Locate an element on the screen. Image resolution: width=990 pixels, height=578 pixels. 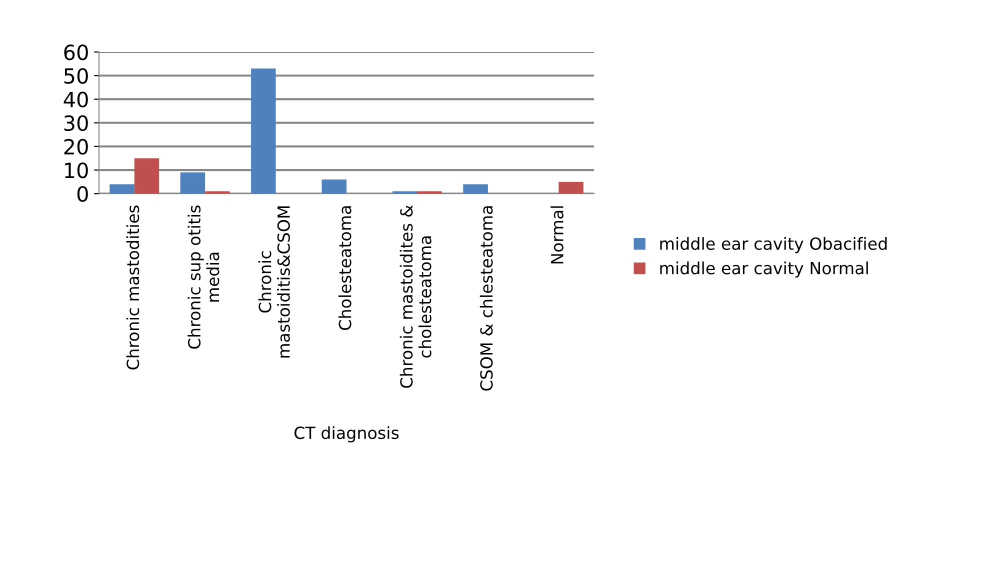
y-tick-label: 60 is located at coordinates (76, 52).